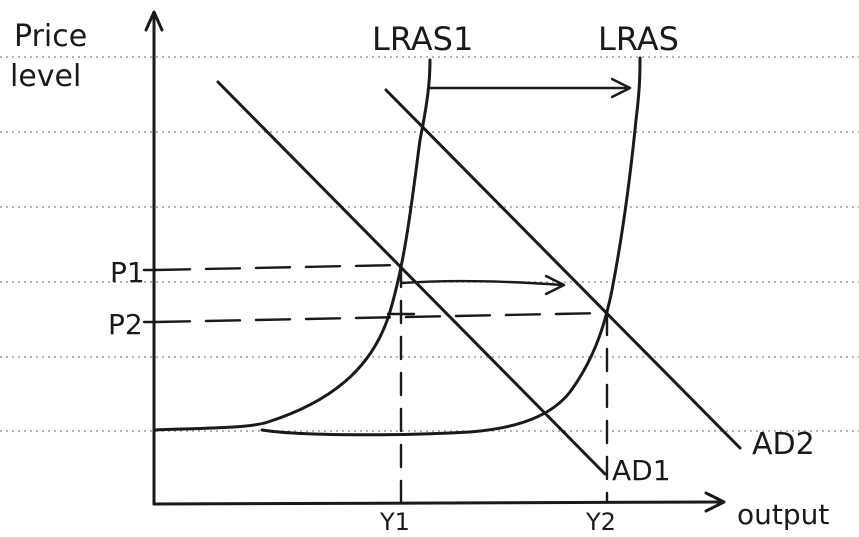 The image size is (859, 537). I want to click on x-axis-arrow, so click(715, 502).